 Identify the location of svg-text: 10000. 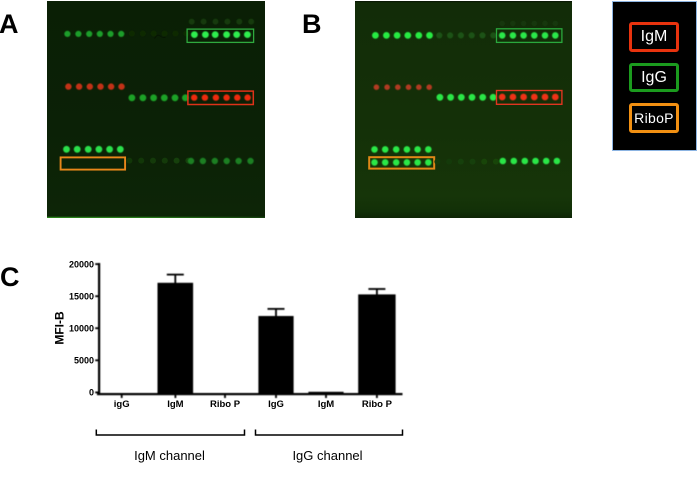
(81, 329).